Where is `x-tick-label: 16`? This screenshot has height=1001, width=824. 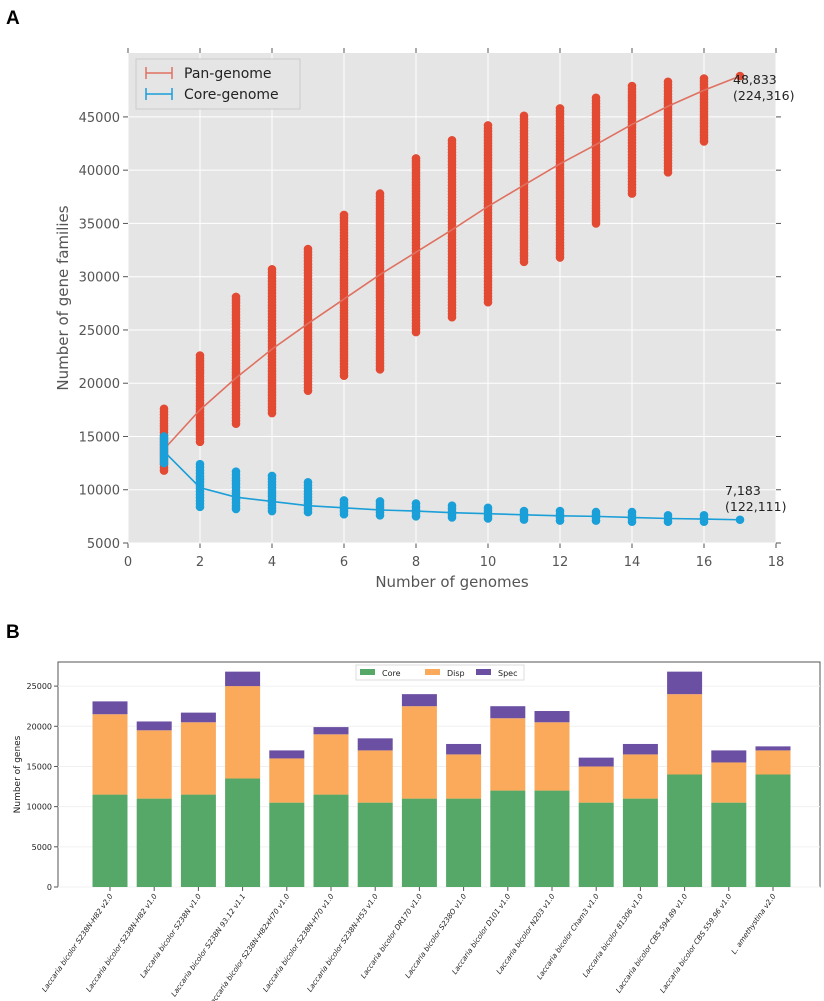
x-tick-label: 16 is located at coordinates (704, 562).